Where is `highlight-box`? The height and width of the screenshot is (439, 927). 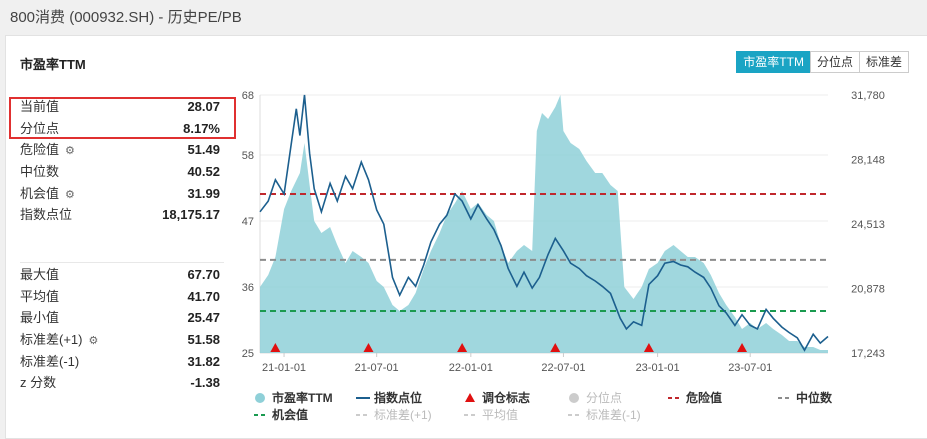
highlight-box is located at coordinates (122, 118).